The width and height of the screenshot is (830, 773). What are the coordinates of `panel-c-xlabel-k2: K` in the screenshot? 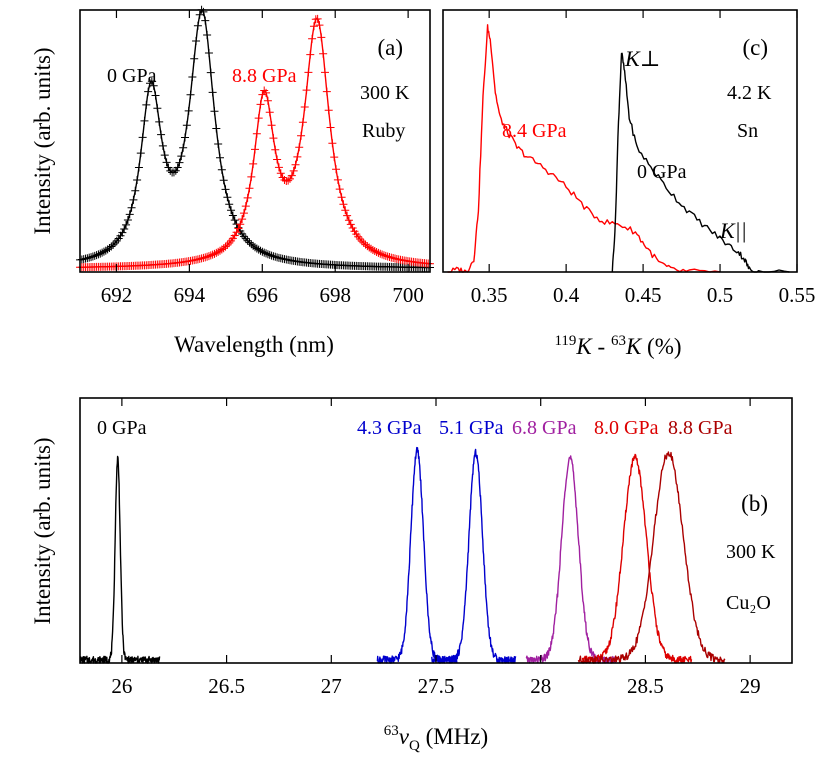 It's located at (634, 346).